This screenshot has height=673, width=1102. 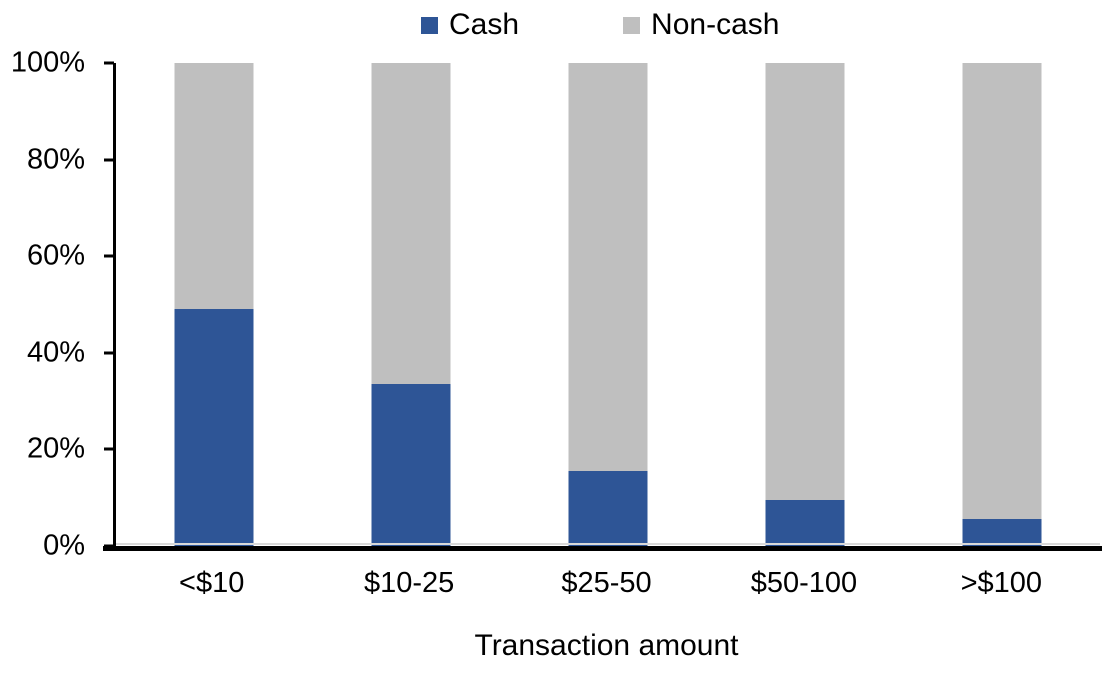 I want to click on legend-item-cash: Cash, so click(x=470, y=25).